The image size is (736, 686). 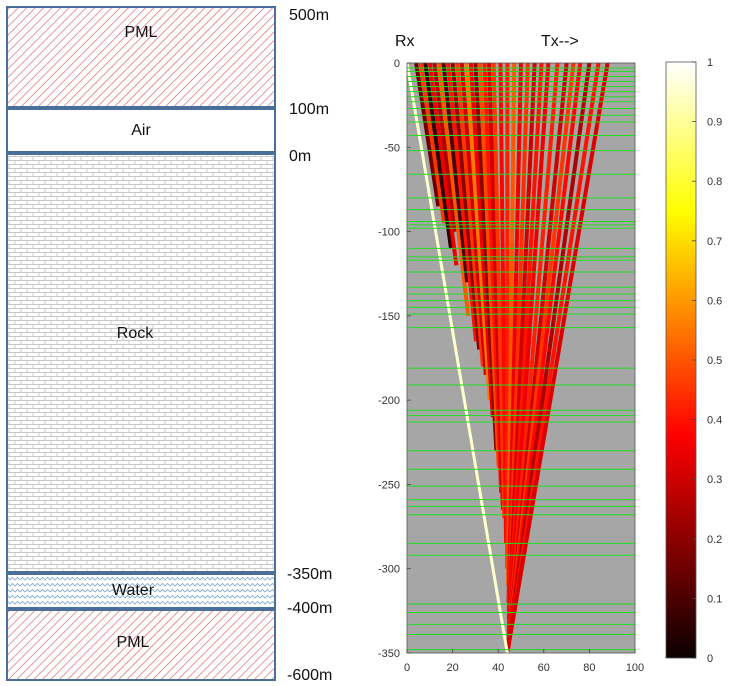 What do you see at coordinates (389, 233) in the screenshot?
I see `y-tick-label: -100` at bounding box center [389, 233].